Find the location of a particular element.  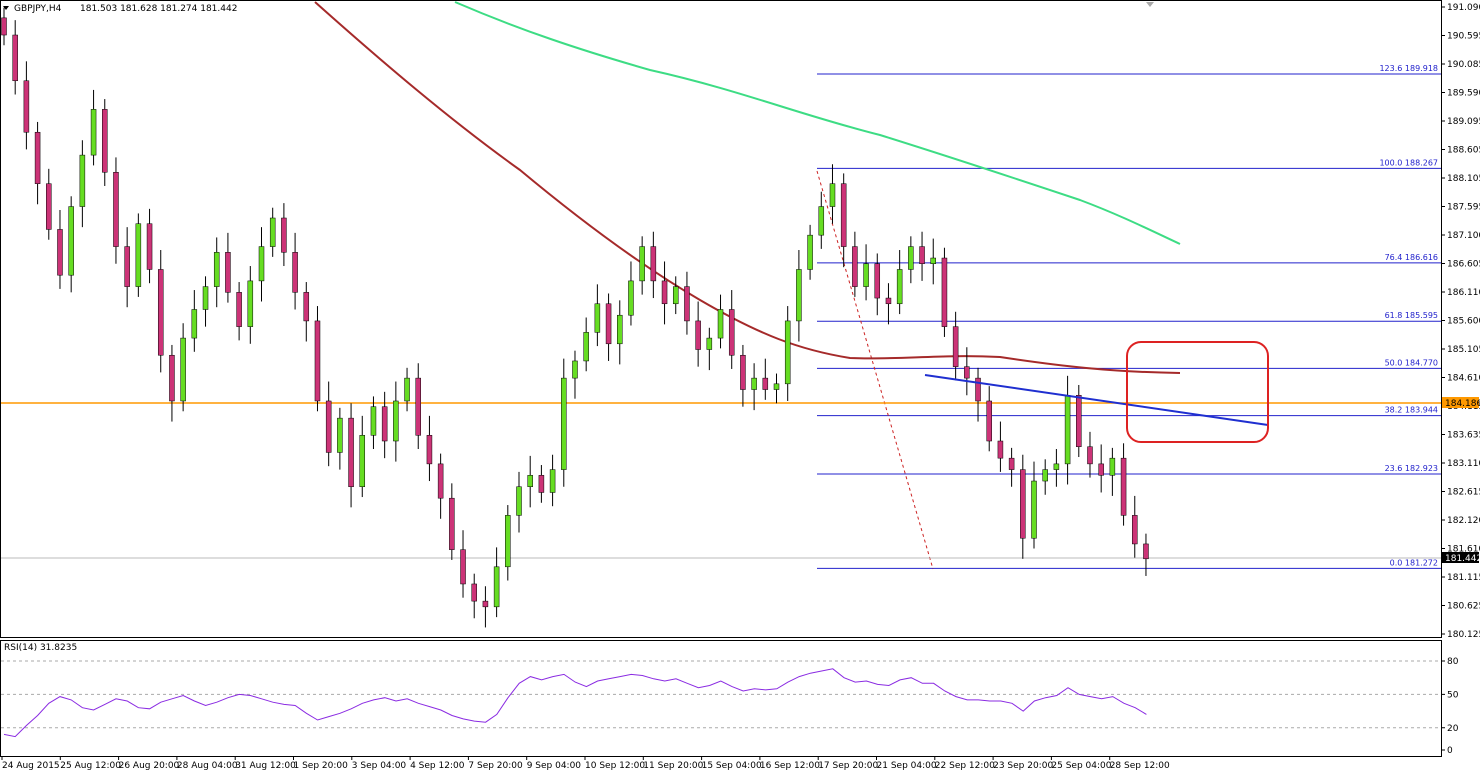

rsi-tick-label: 20 is located at coordinates (1453, 729).